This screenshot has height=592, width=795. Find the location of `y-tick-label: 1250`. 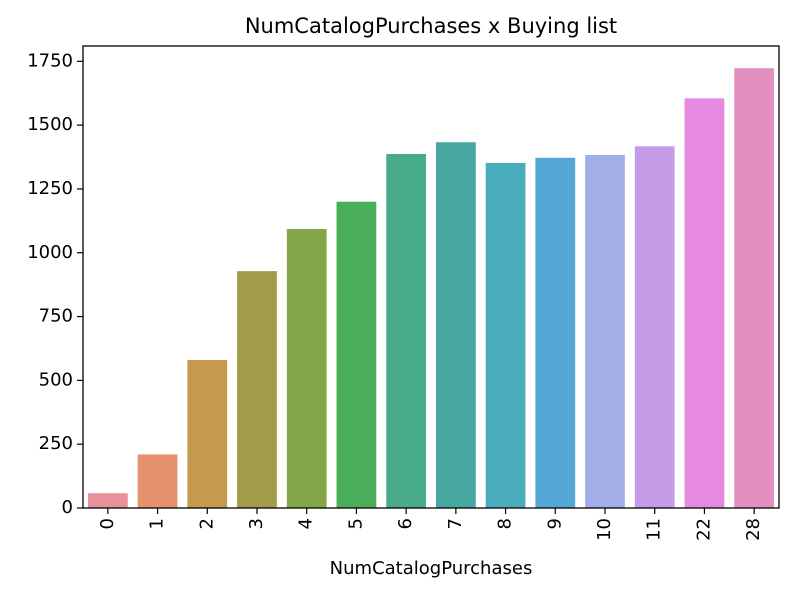

y-tick-label: 1250 is located at coordinates (50, 188).